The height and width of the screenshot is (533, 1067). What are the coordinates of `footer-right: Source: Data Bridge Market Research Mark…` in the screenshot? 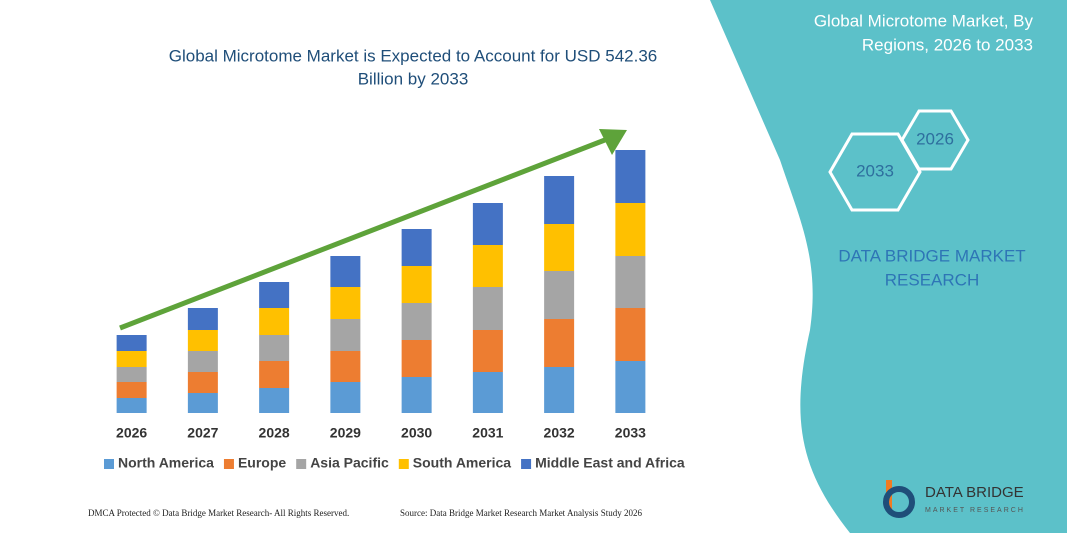 It's located at (521, 513).